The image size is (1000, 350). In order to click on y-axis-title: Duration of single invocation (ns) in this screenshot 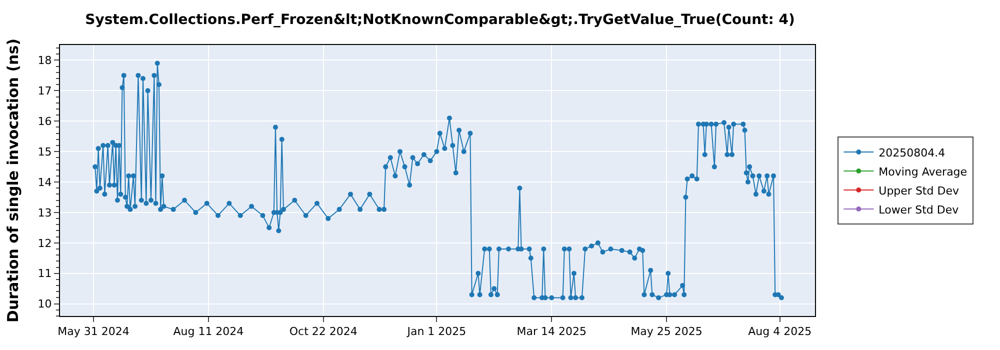, I will do `click(13, 180)`.